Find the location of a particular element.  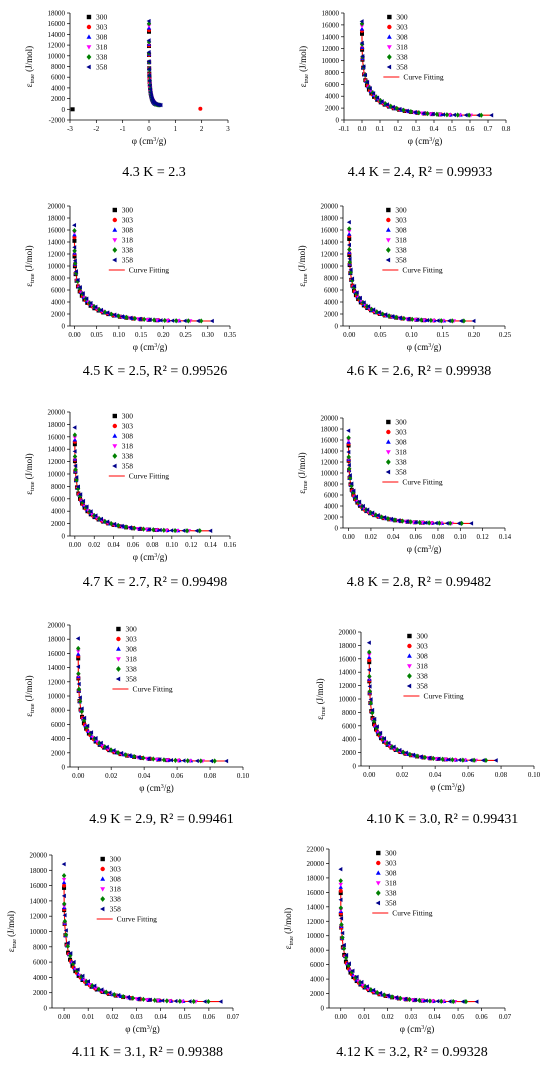

x-tick-label: 0.8 is located at coordinates (506, 129).